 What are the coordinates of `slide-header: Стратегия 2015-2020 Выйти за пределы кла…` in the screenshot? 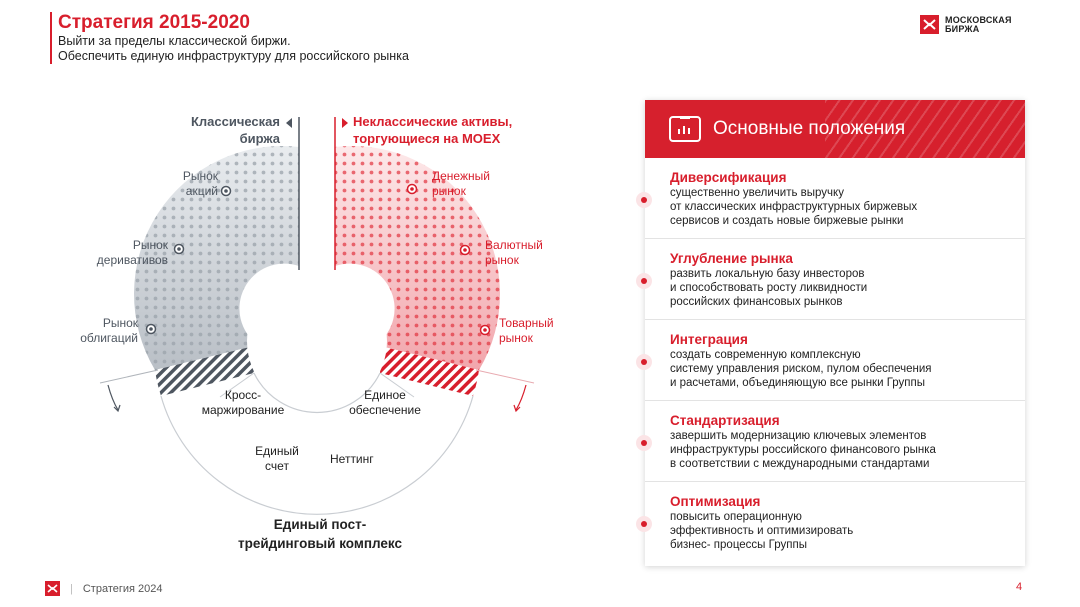 It's located at (229, 38).